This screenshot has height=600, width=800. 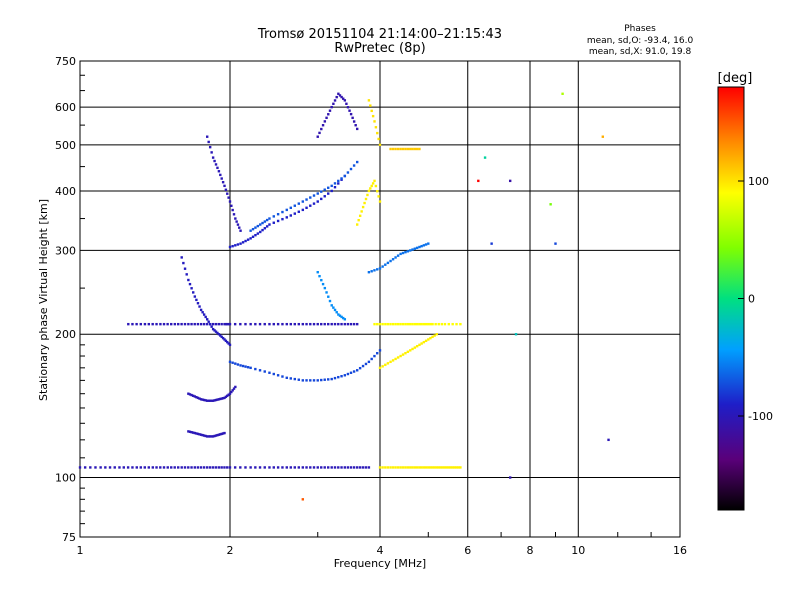 I want to click on x-axis-label: Frequency [MHz], so click(x=380, y=563).